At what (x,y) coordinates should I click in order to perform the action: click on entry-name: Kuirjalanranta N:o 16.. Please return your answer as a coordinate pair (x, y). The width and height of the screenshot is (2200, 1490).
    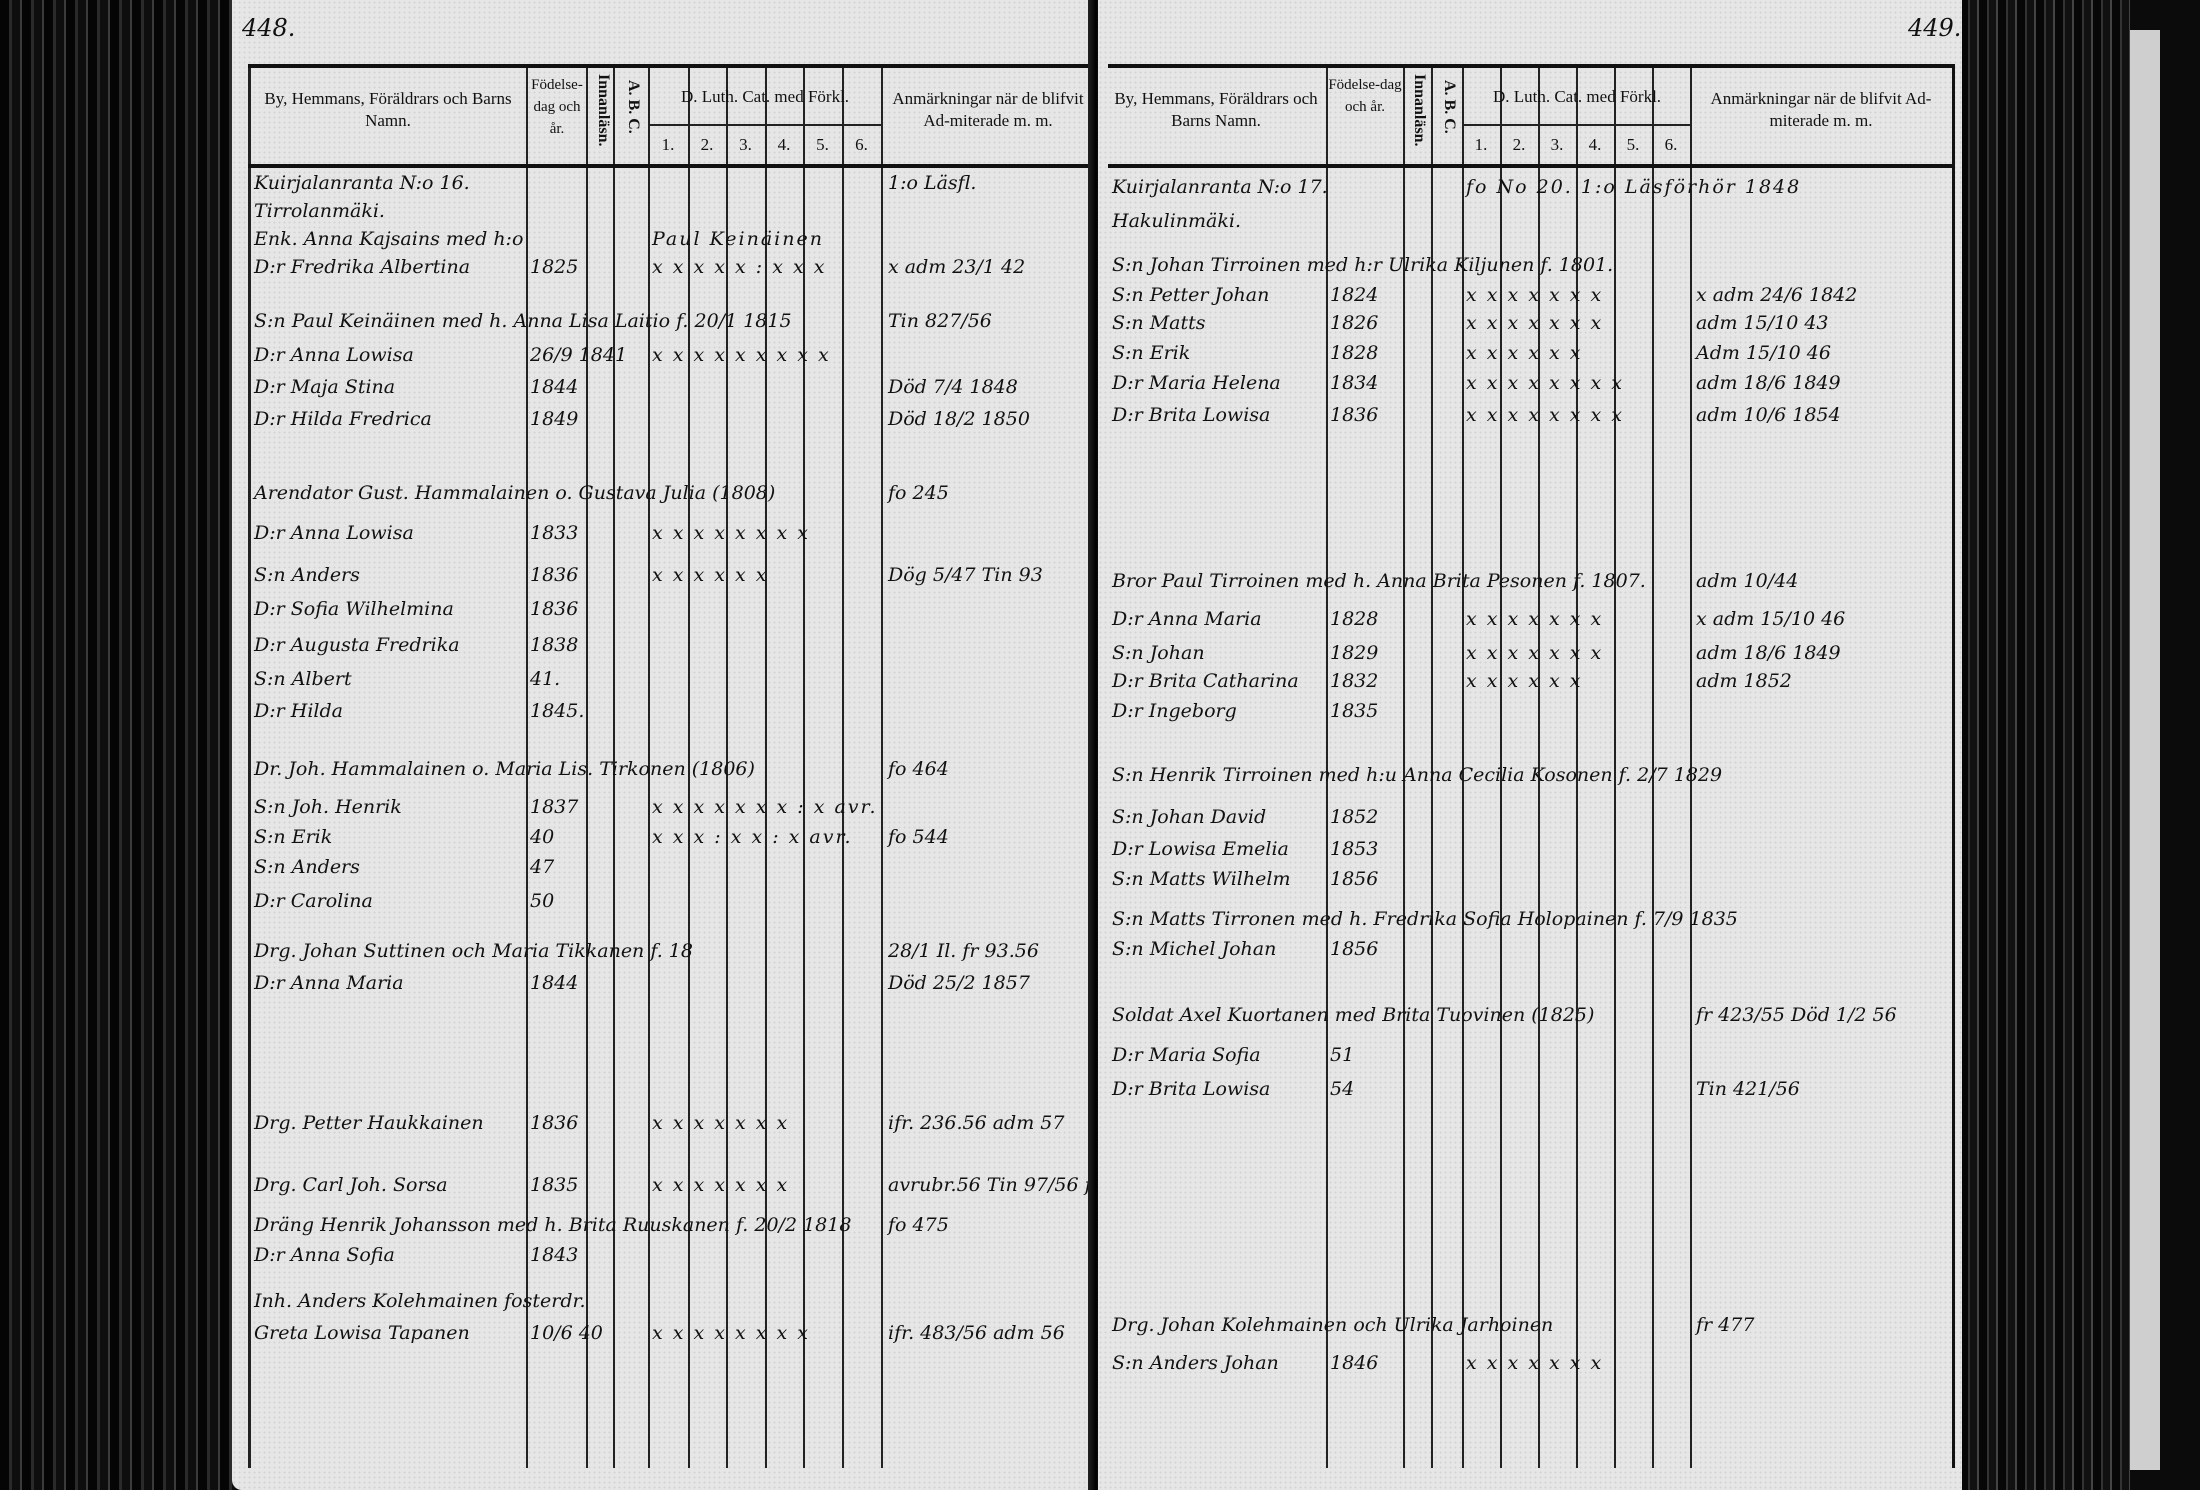
    Looking at the image, I should click on (362, 183).